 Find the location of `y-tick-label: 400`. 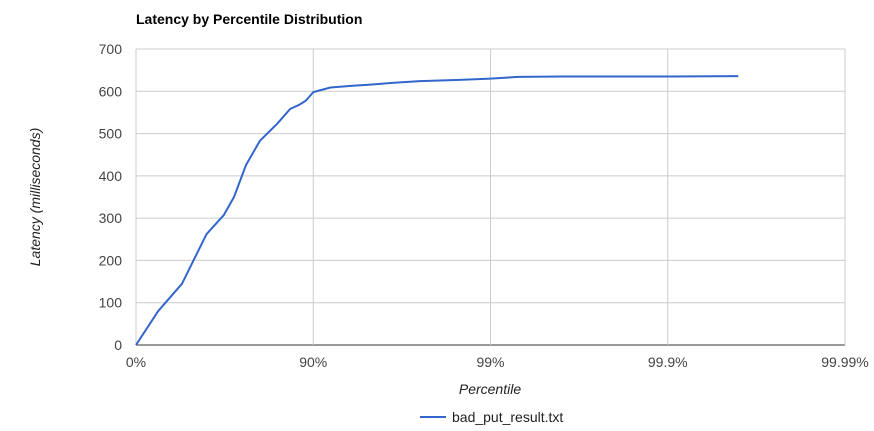

y-tick-label: 400 is located at coordinates (111, 176).